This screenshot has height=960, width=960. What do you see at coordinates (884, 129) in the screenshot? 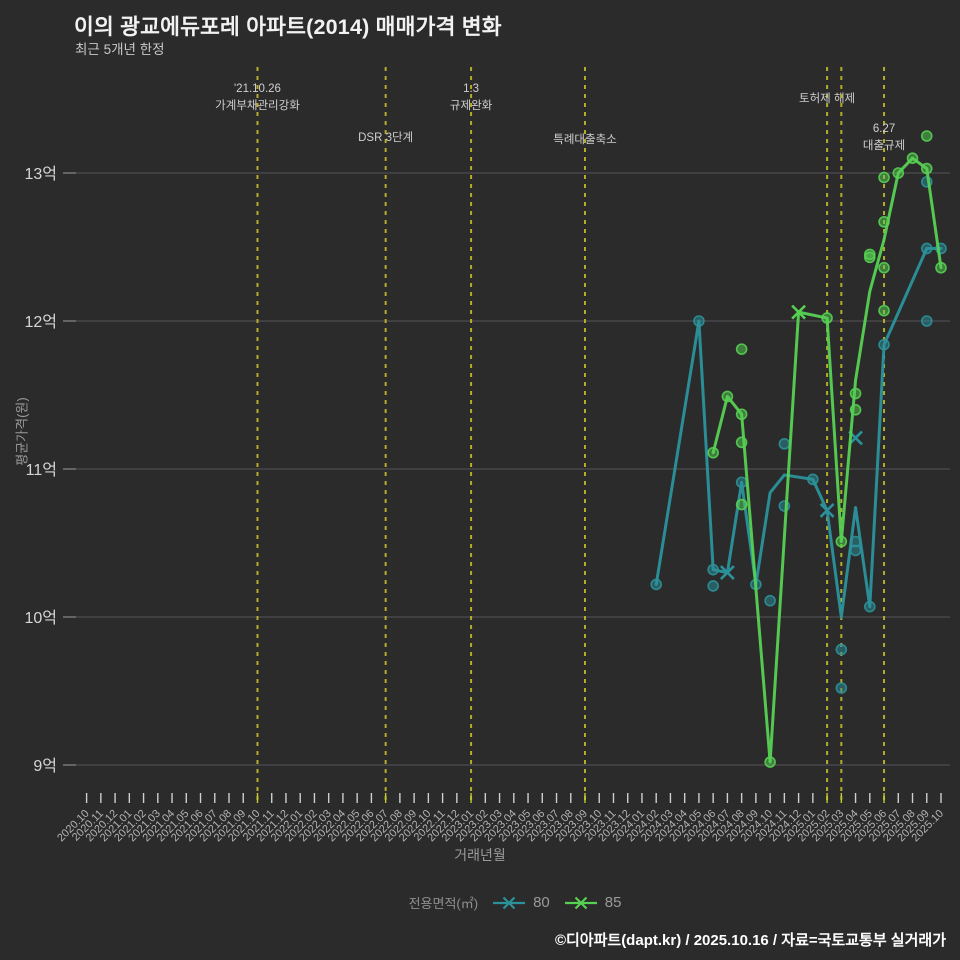
I see `event-label: 6.27` at bounding box center [884, 129].